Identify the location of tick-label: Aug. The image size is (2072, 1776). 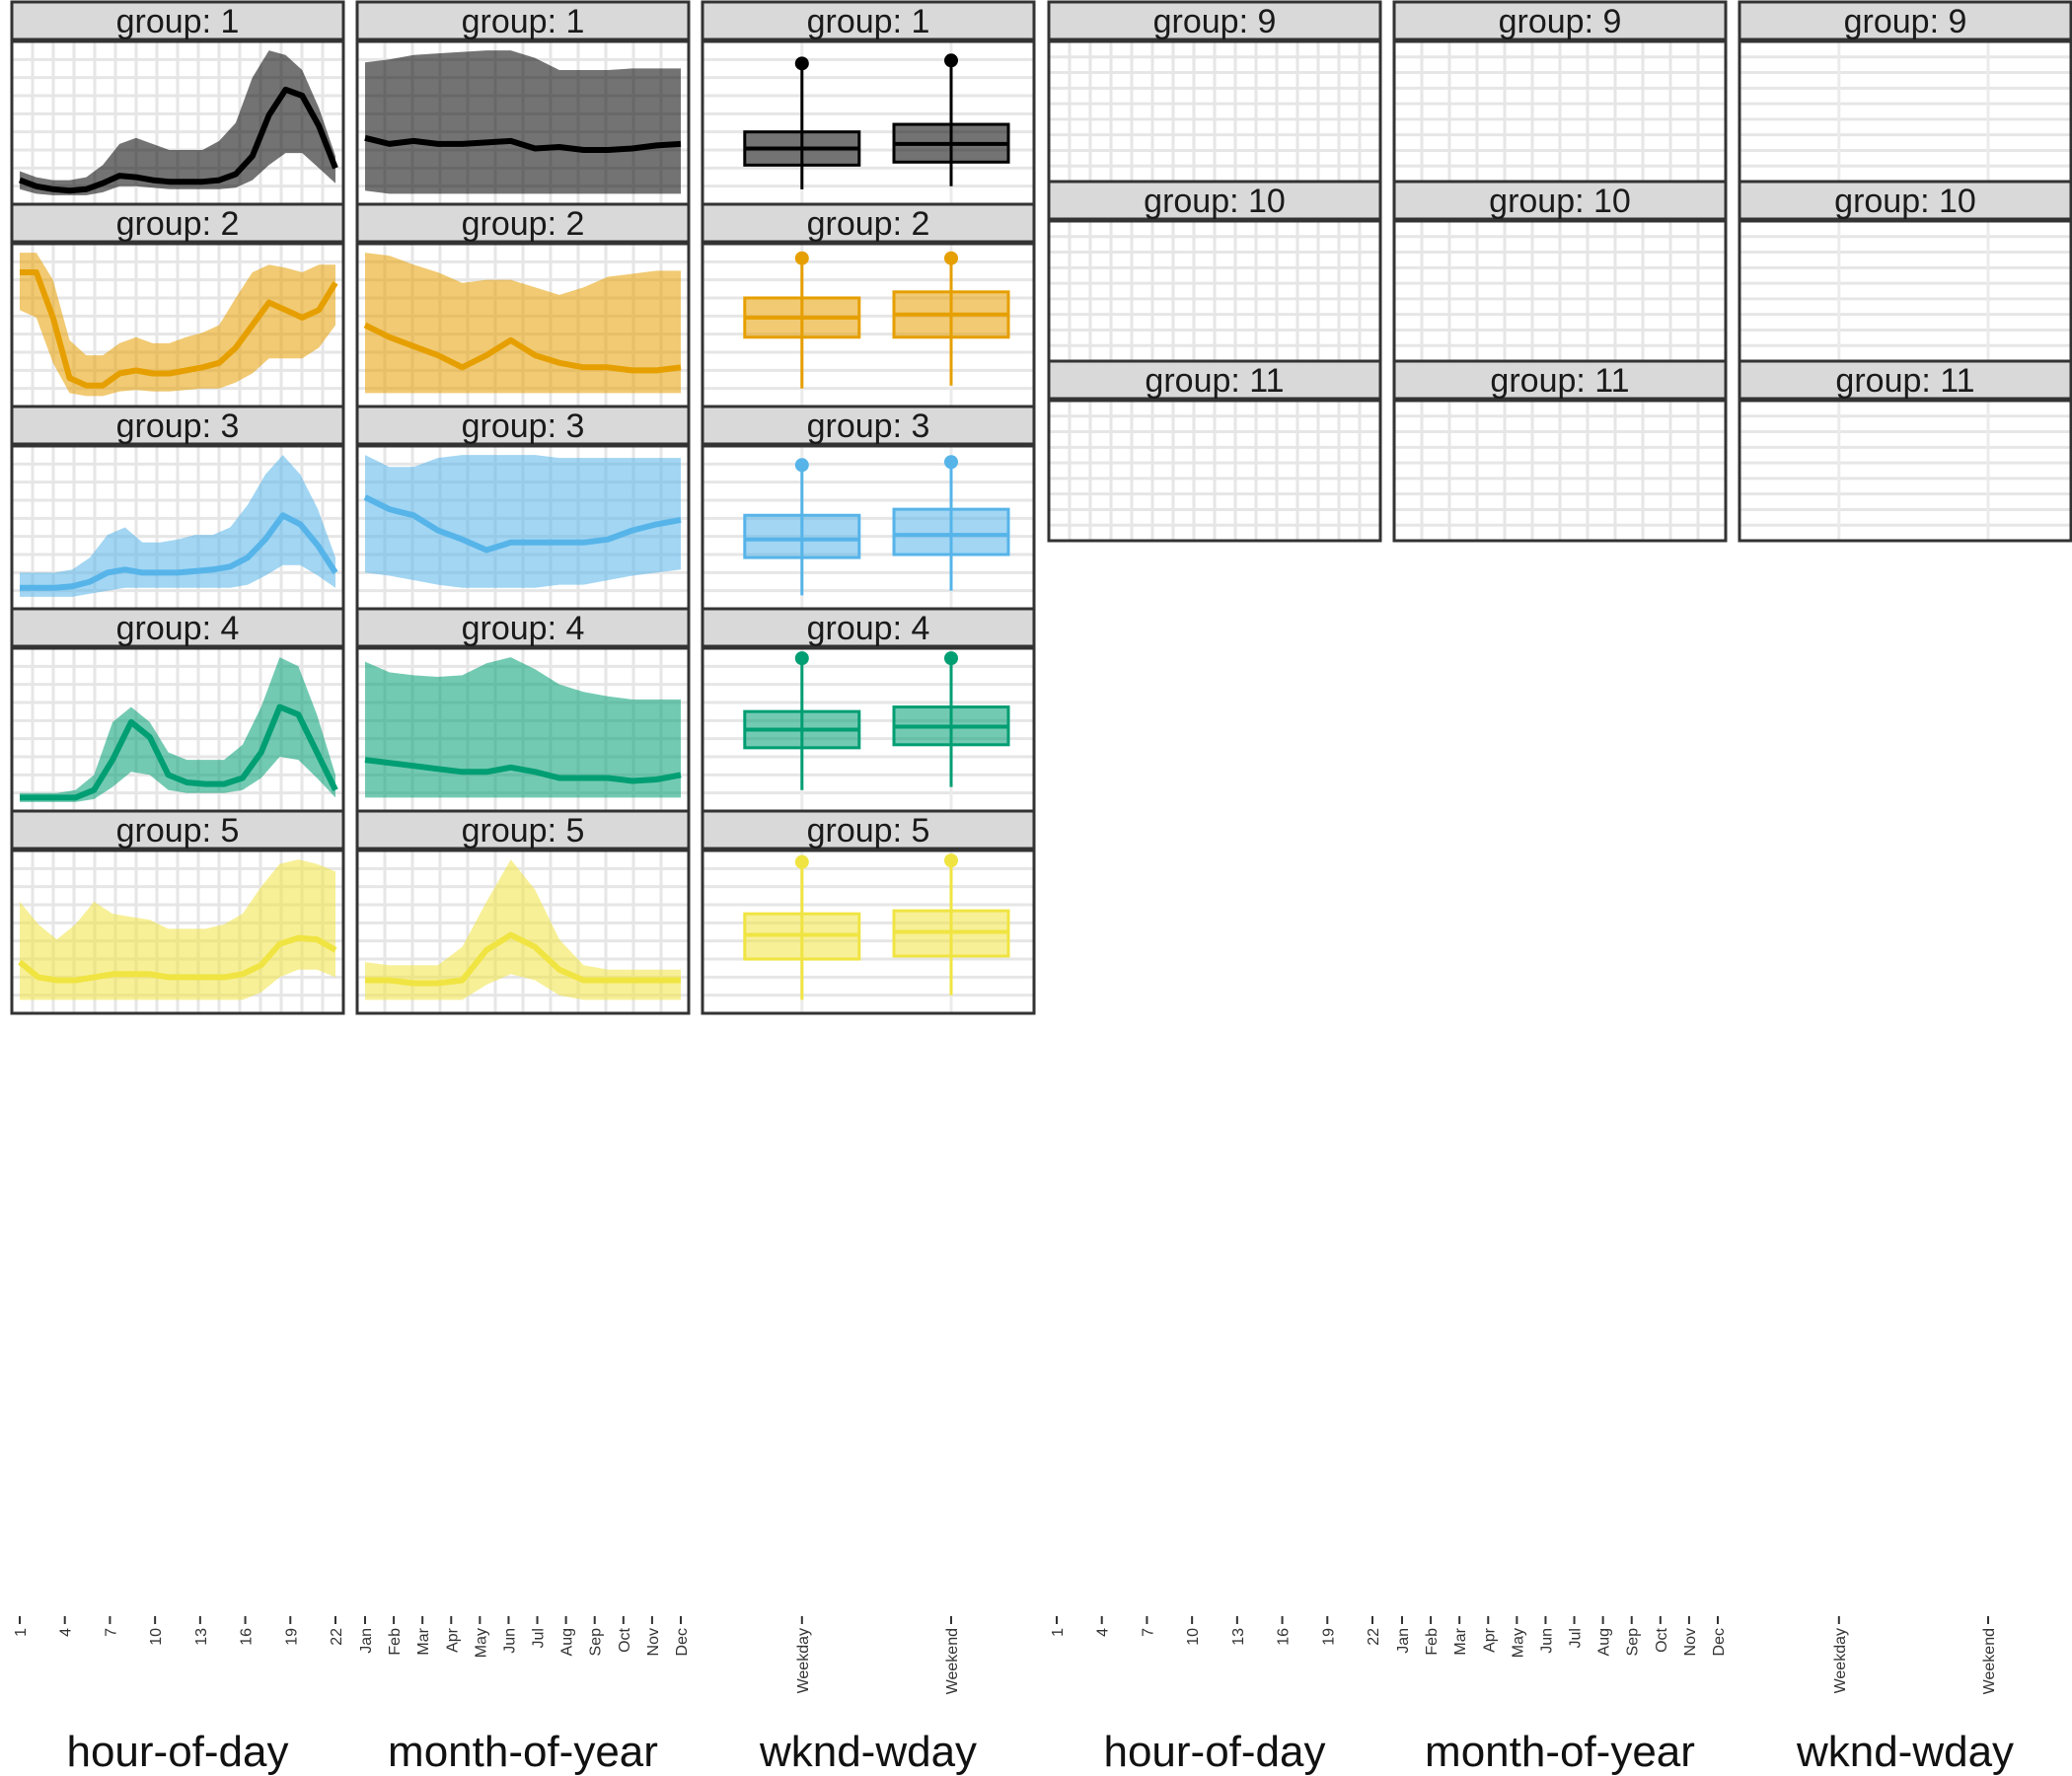
(568, 1642).